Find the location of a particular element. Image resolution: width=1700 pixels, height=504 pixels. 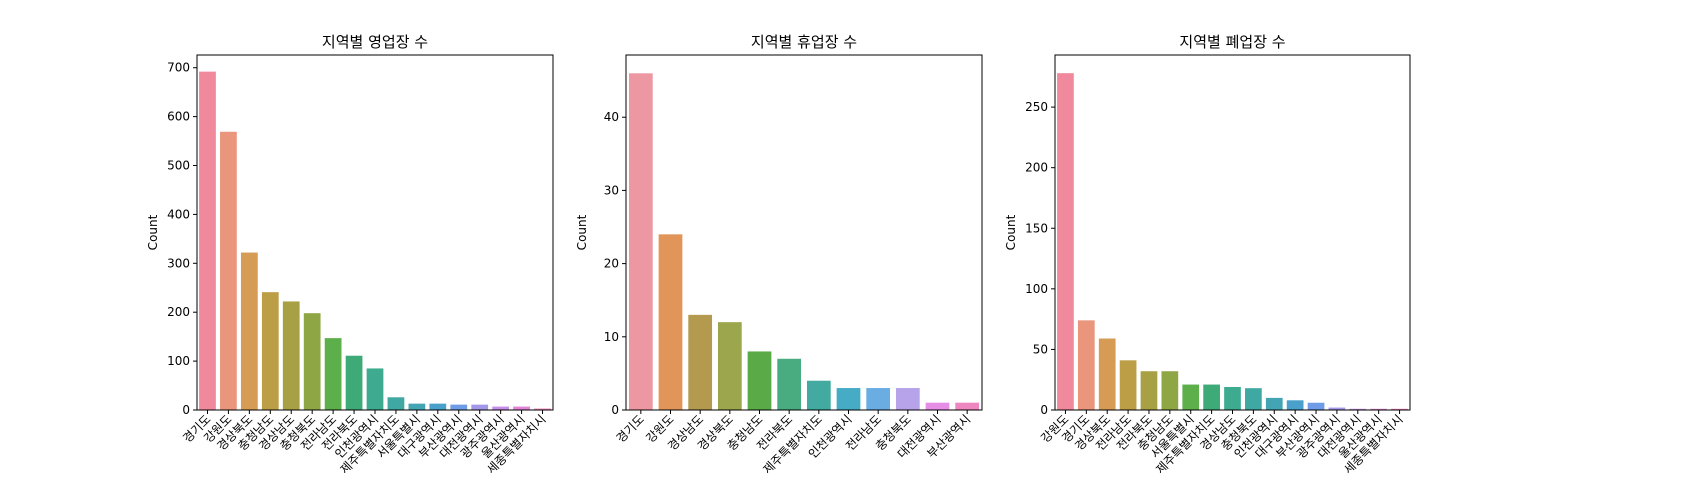

y-tick-label: 150 is located at coordinates (1036, 228).